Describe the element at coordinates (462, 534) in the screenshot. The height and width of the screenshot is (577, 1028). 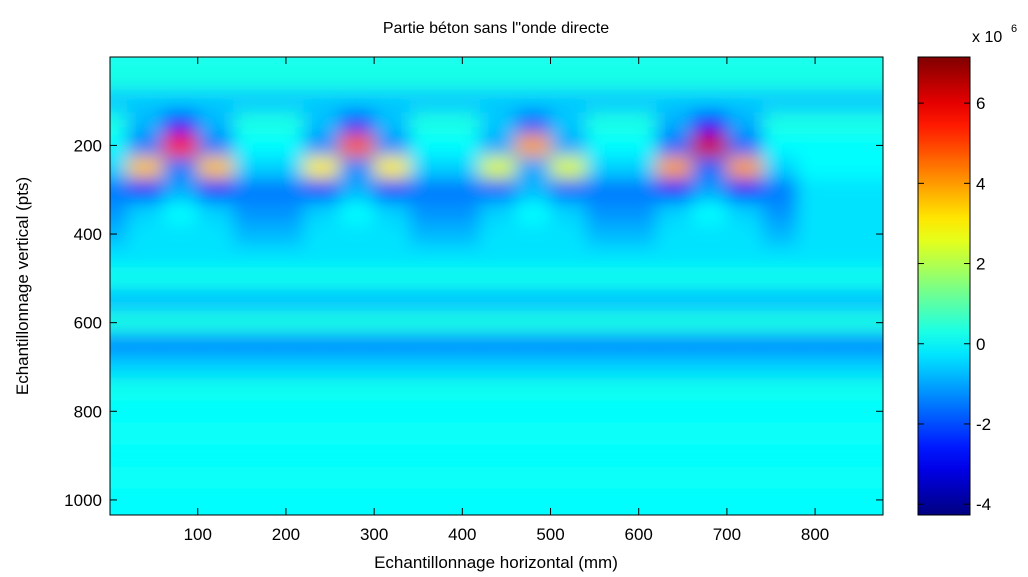
I see `x-tick-label: 400` at that location.